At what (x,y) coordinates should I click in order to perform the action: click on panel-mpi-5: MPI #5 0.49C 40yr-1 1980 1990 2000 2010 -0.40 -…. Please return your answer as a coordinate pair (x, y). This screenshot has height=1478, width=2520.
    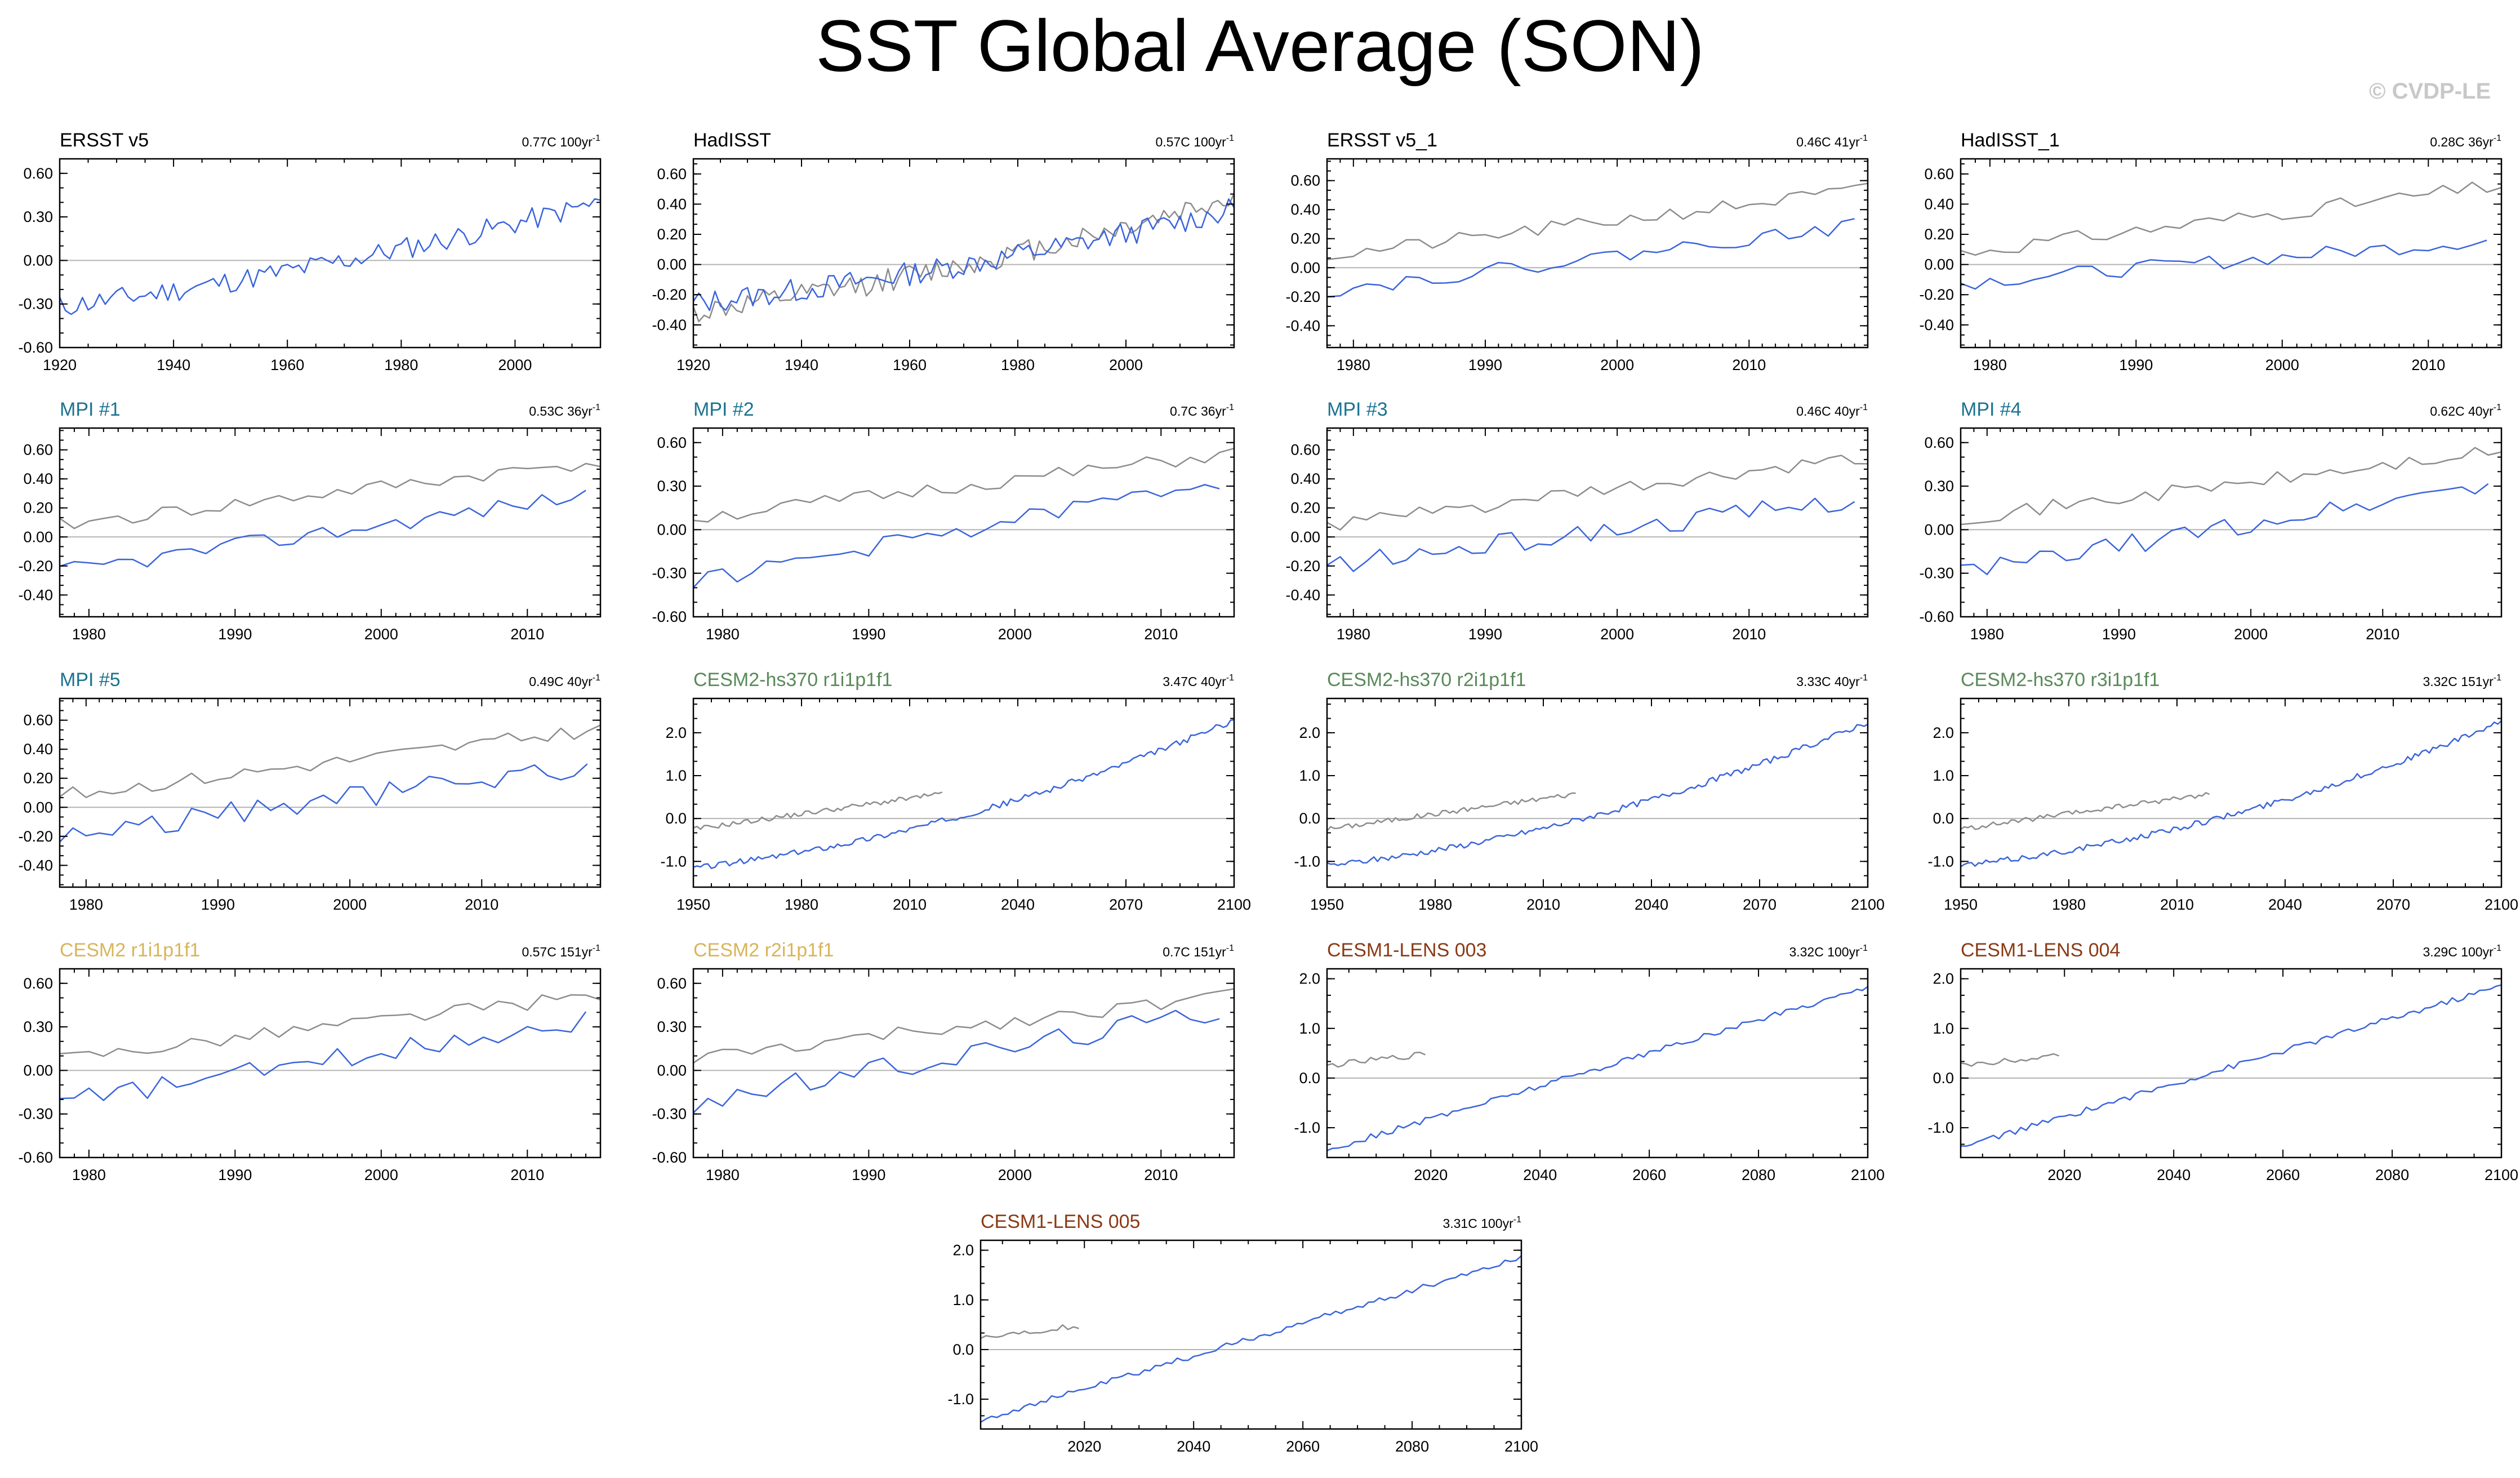
    Looking at the image, I should click on (316, 783).